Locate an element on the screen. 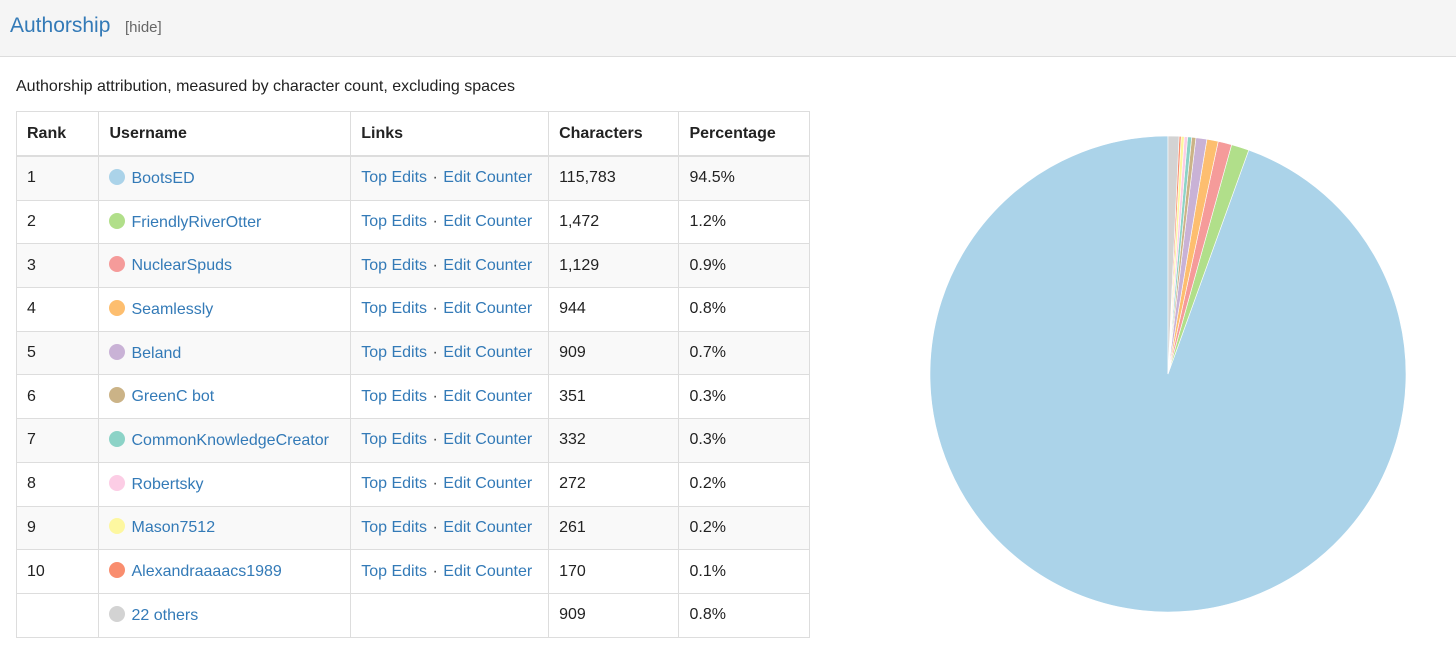  username-link: GreenC bot is located at coordinates (173, 397).